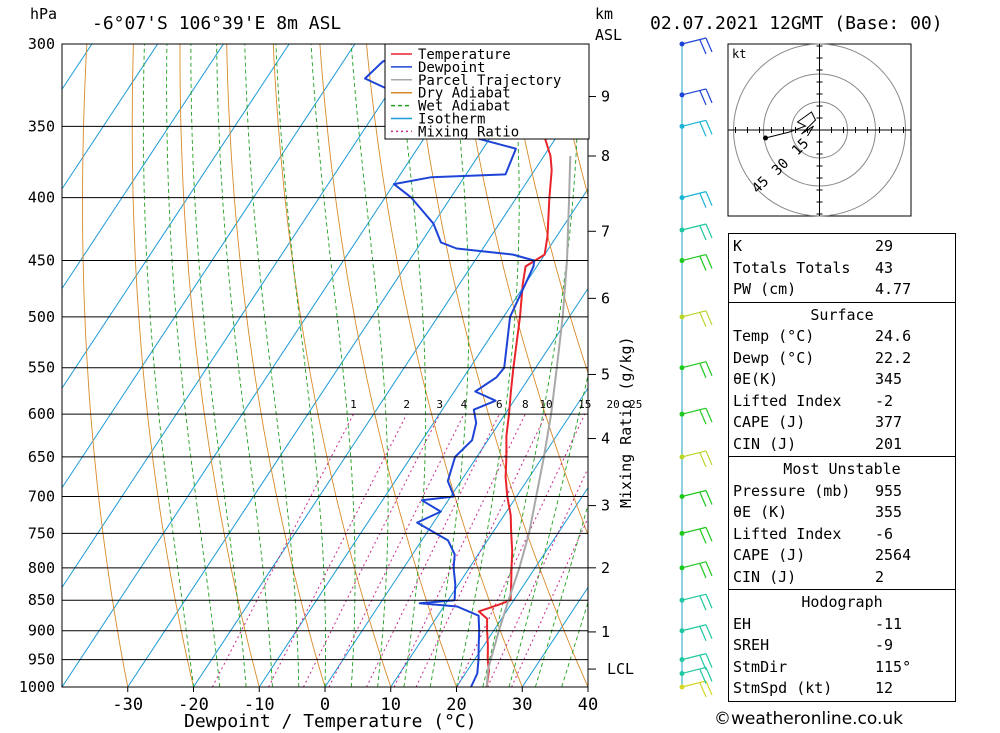  Describe the element at coordinates (842, 337) in the screenshot. I see `index-row: Temp (°C) 24.6` at that location.